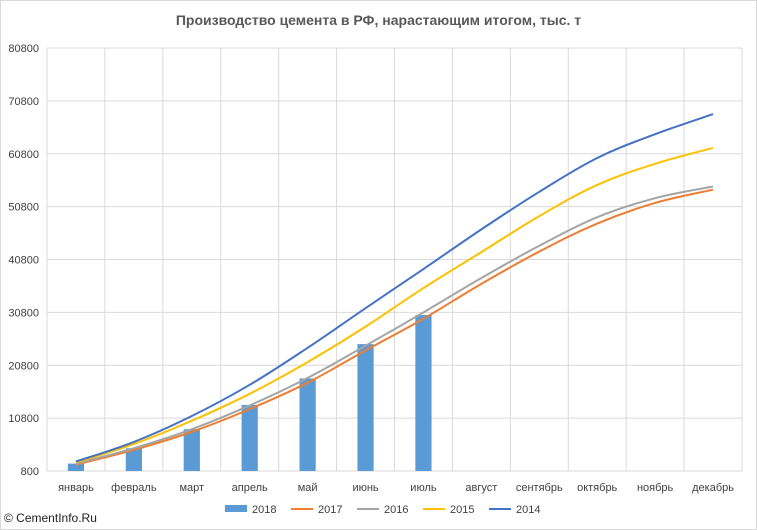 This screenshot has width=757, height=530. Describe the element at coordinates (713, 488) in the screenshot. I see `x-tick-label: декабрь` at that location.